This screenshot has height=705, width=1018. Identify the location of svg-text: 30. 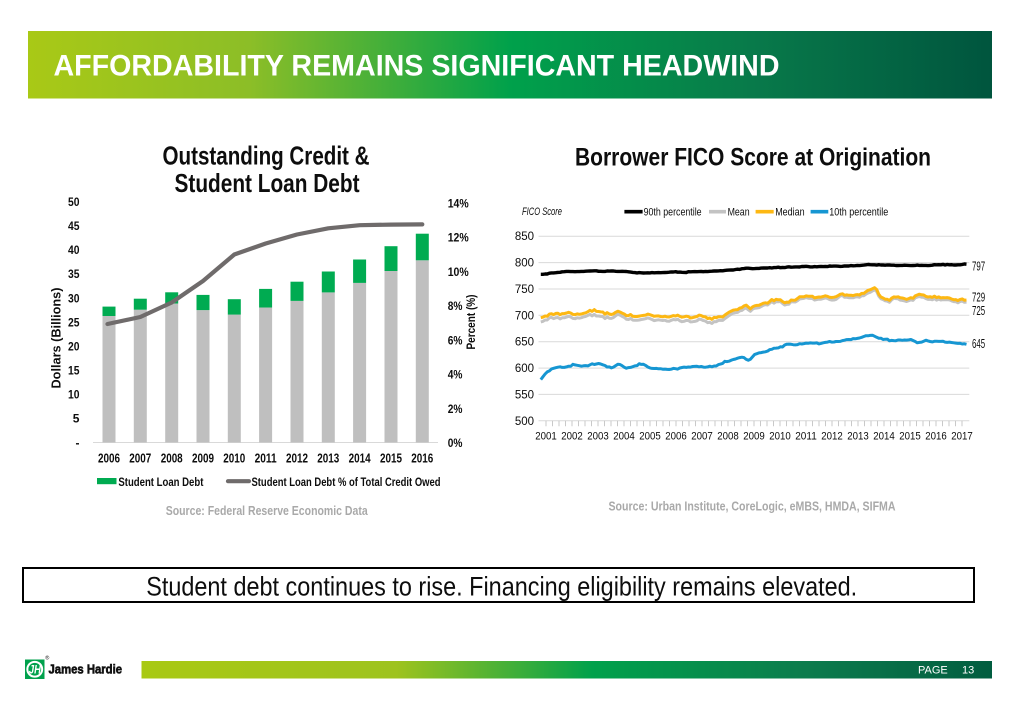
(74, 298).